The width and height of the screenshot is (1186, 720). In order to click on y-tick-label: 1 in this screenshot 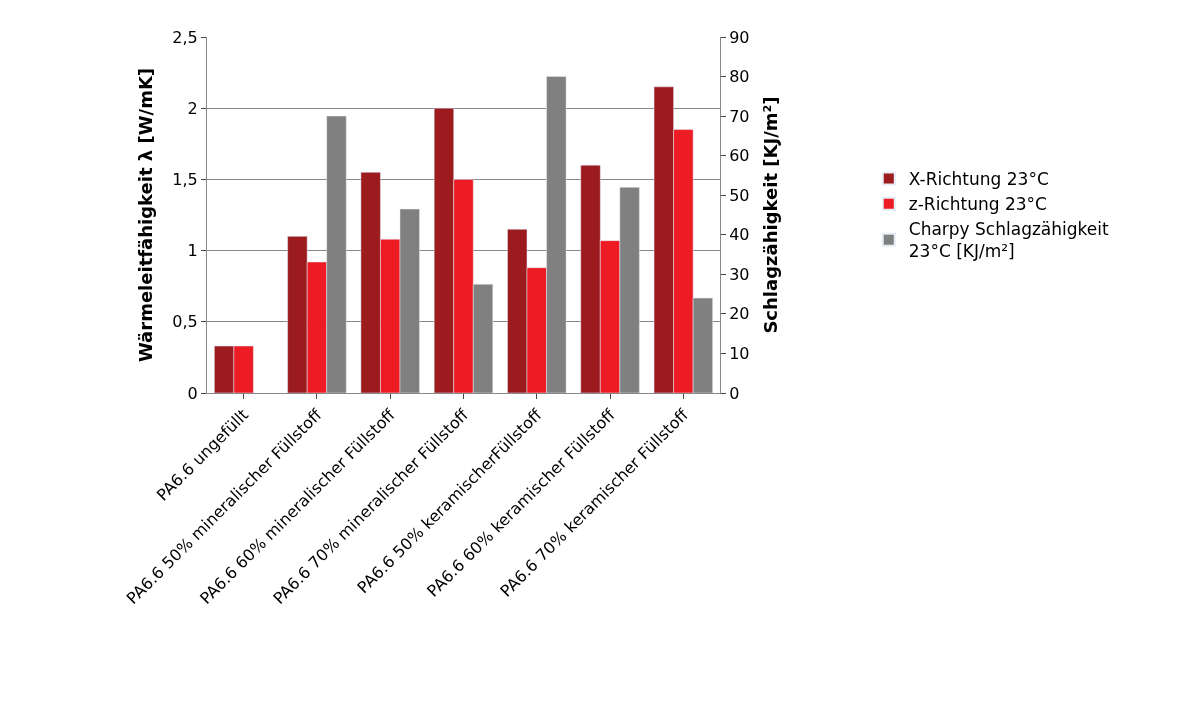, I will do `click(192, 251)`.